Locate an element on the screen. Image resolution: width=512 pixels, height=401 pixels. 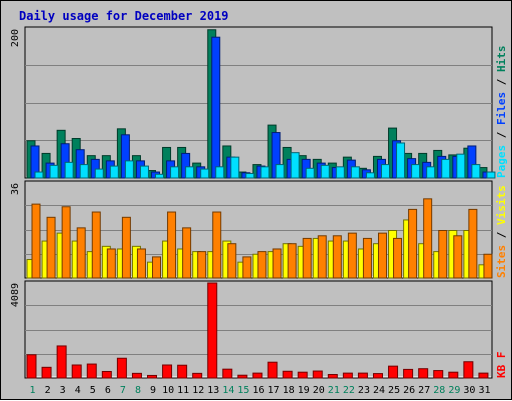
x-tick-label-4: 4 is located at coordinates (78, 390).